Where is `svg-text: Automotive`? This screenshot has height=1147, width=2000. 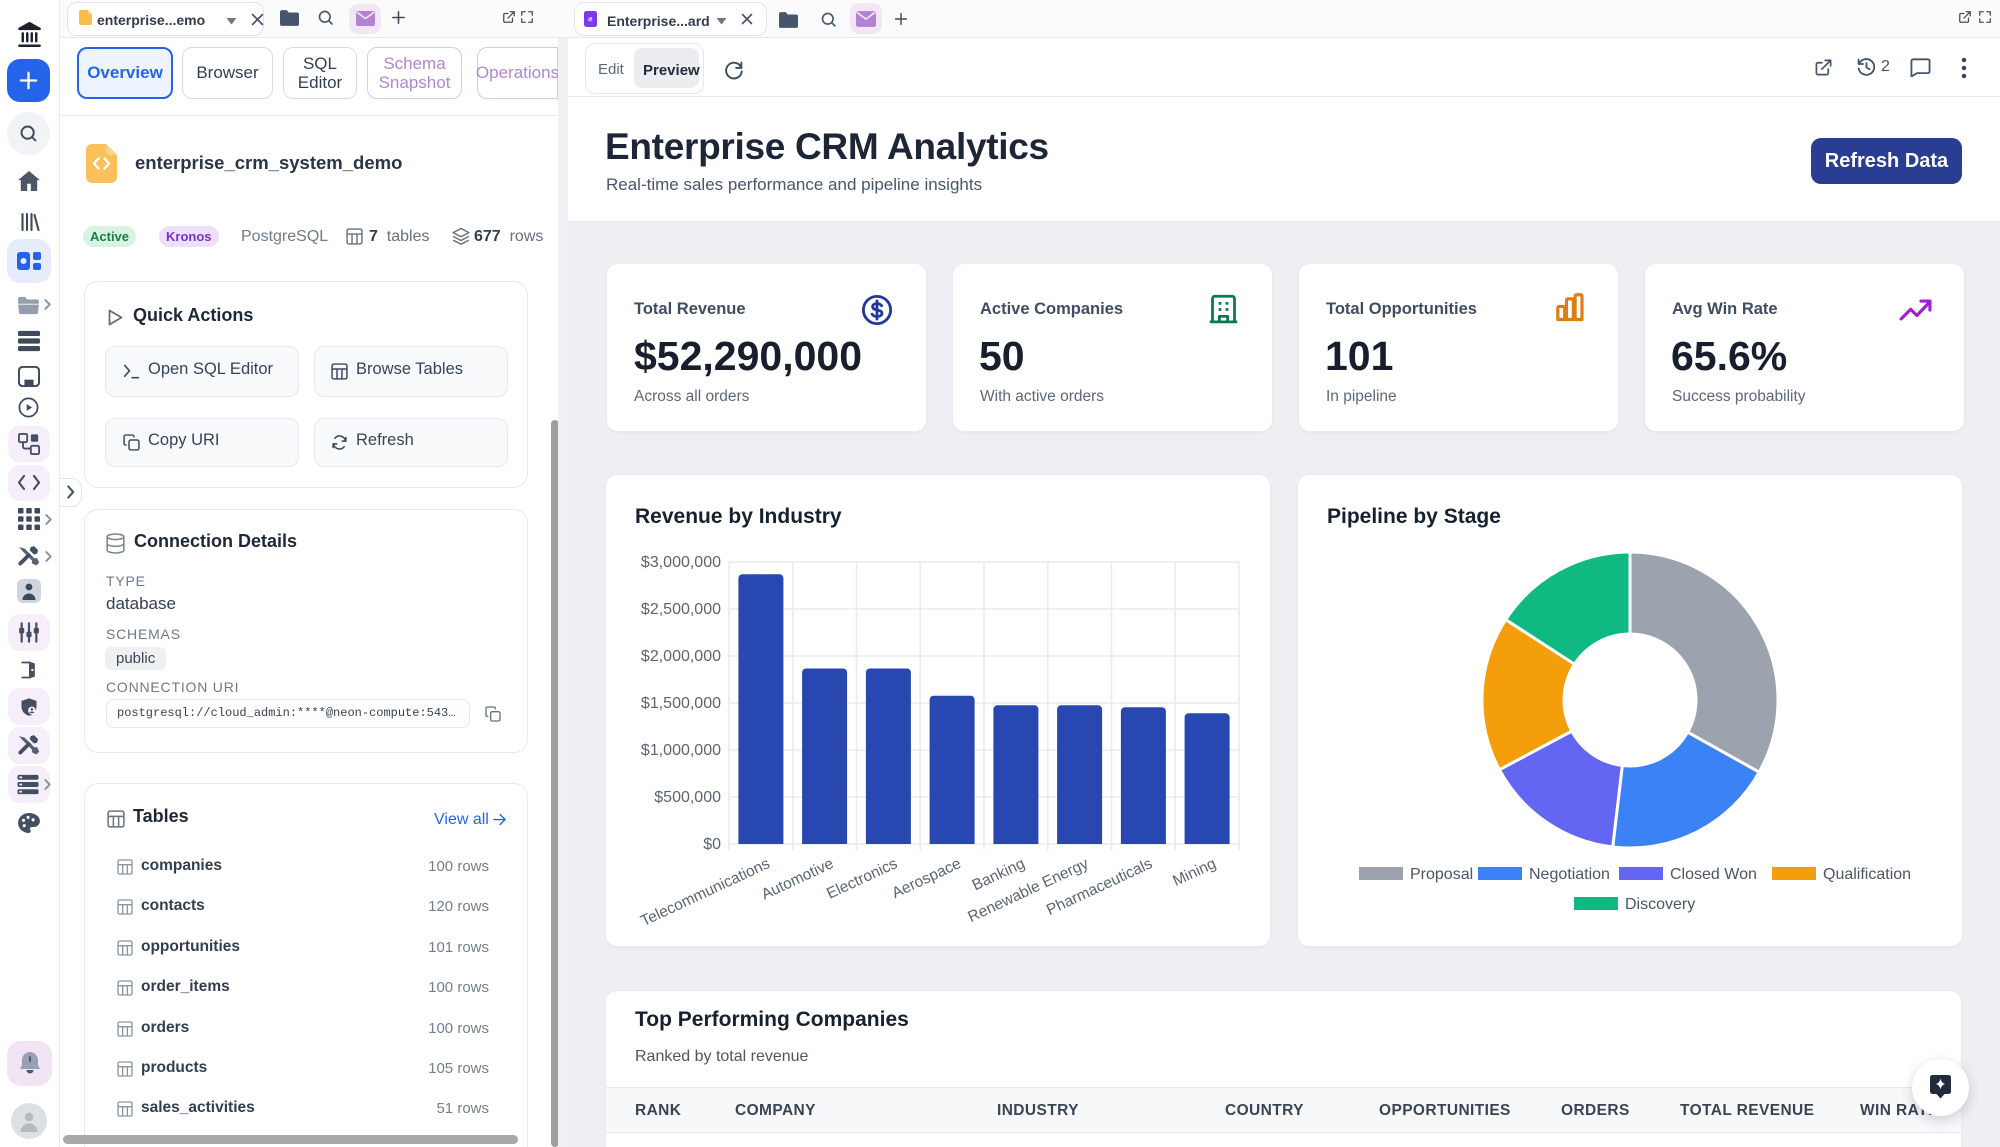 svg-text: Automotive is located at coordinates (797, 879).